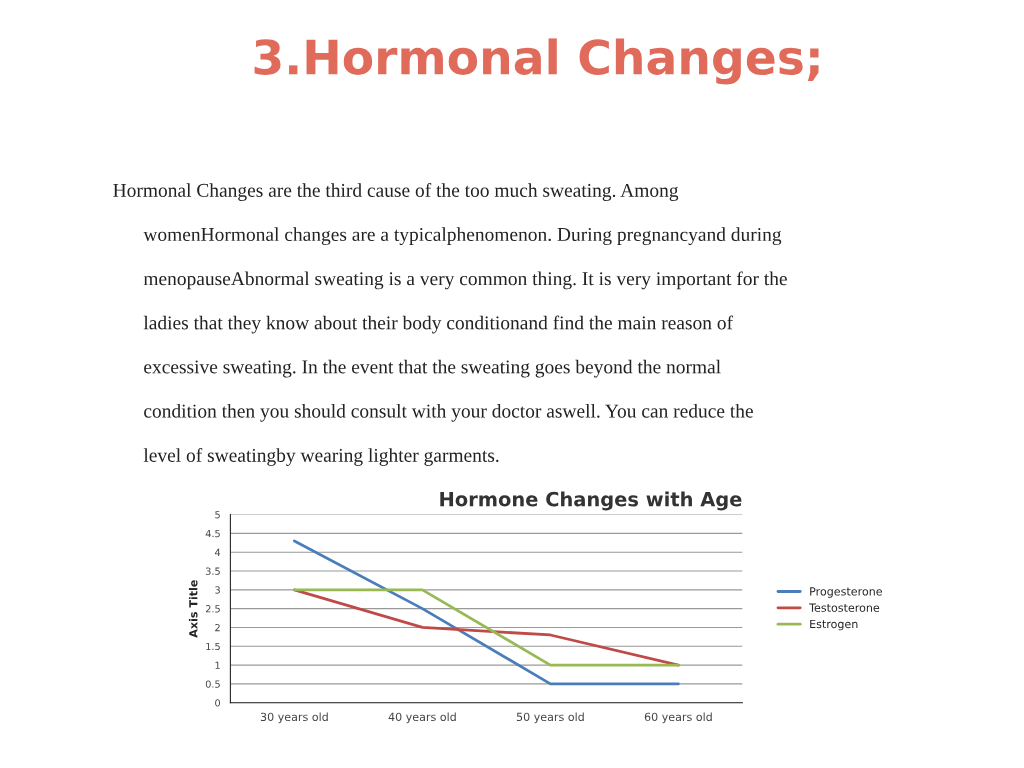  I want to click on y-tick-label: 3.5, so click(212, 571).